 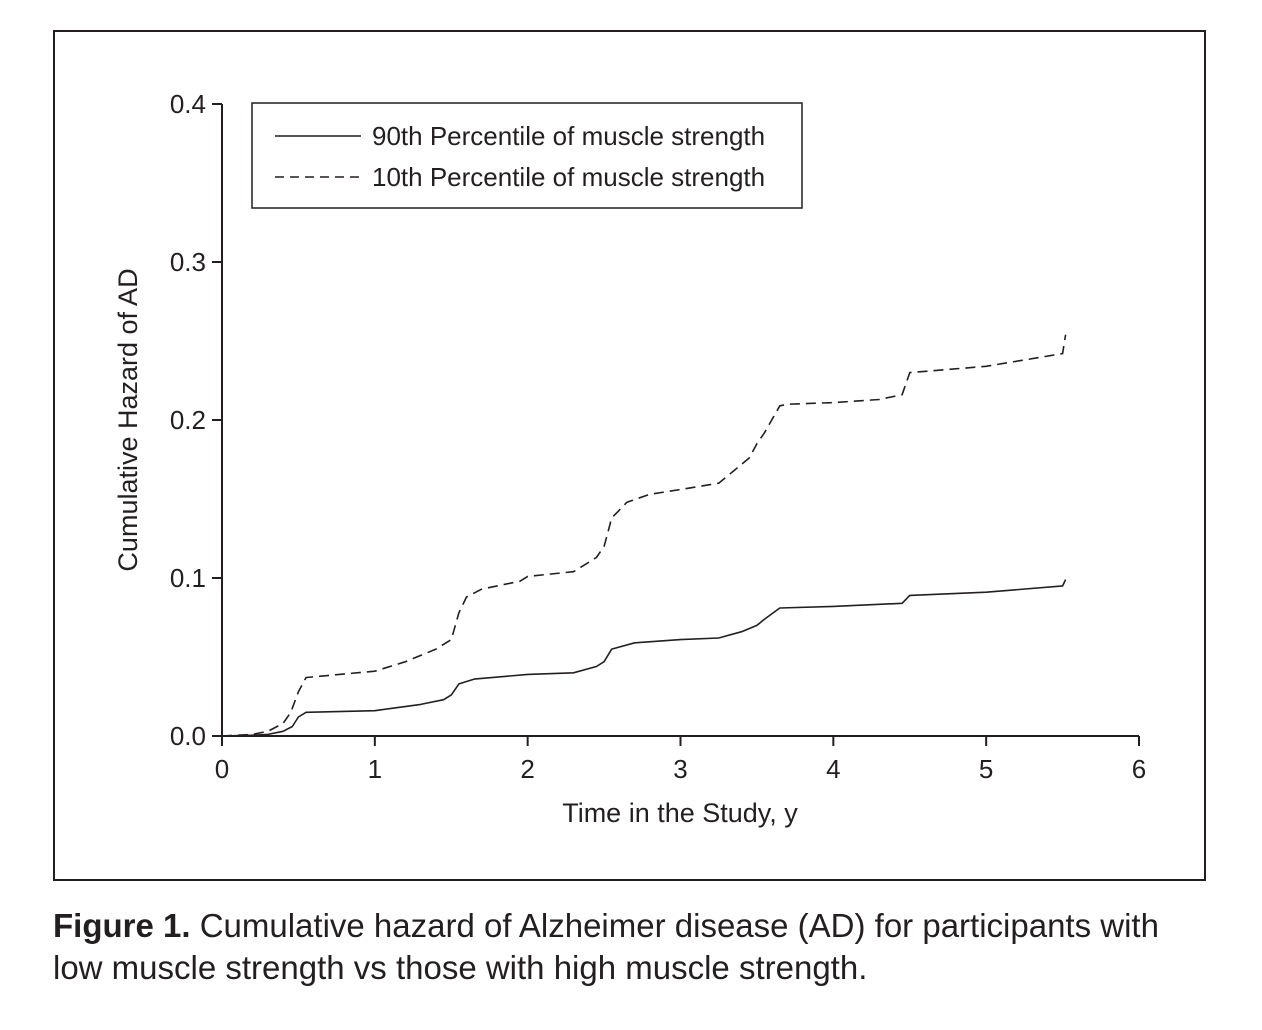 I want to click on caption-label: Figure 1., so click(x=122, y=925).